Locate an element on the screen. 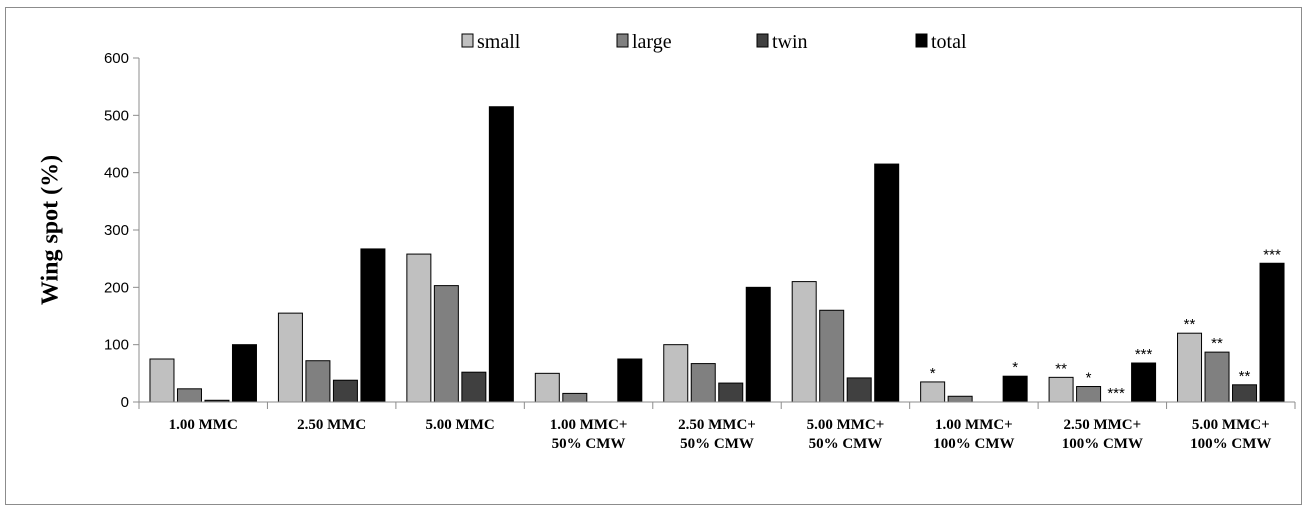 This screenshot has width=1307, height=512. legend-label-small: small is located at coordinates (499, 42).